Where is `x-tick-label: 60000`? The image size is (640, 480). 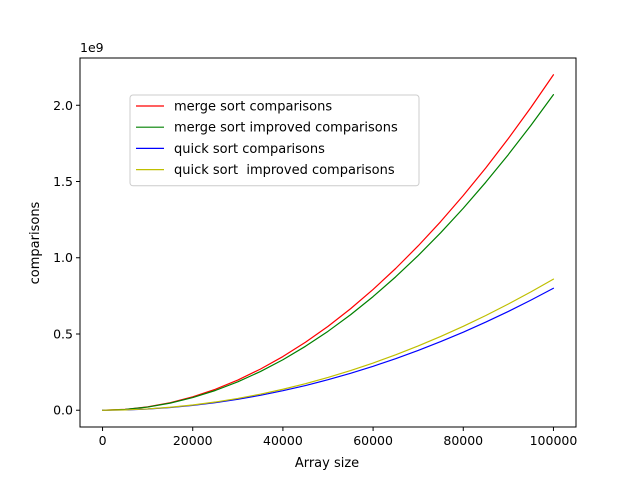
x-tick-label: 60000 is located at coordinates (373, 440).